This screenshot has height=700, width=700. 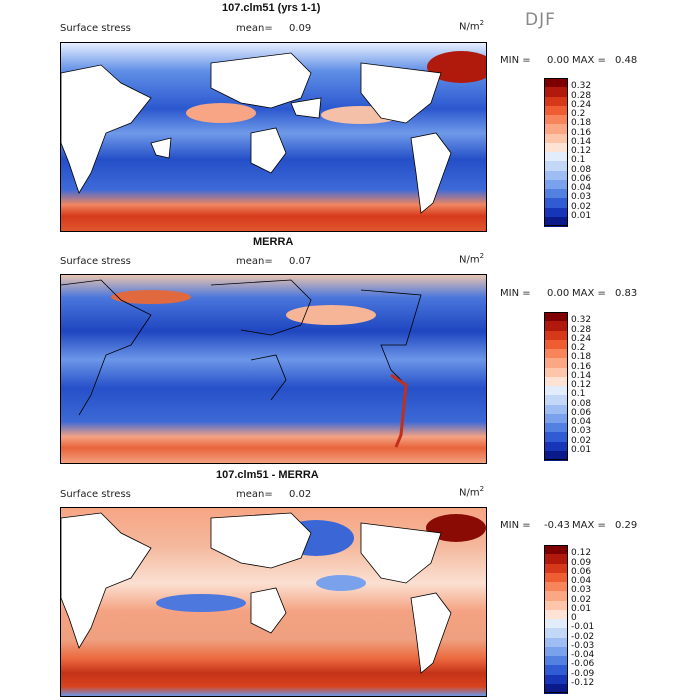 What do you see at coordinates (256, 133) in the screenshot?
I see `panel-1-land` at bounding box center [256, 133].